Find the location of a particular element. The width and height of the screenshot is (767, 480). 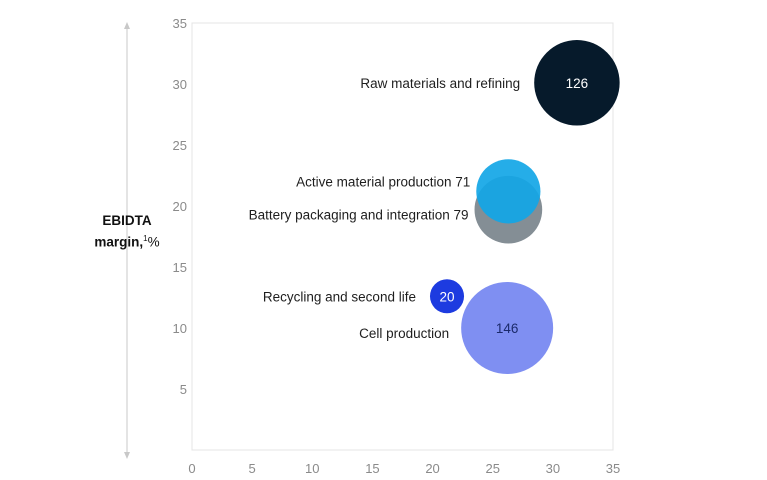

y-tick-label: 30 is located at coordinates (180, 84).